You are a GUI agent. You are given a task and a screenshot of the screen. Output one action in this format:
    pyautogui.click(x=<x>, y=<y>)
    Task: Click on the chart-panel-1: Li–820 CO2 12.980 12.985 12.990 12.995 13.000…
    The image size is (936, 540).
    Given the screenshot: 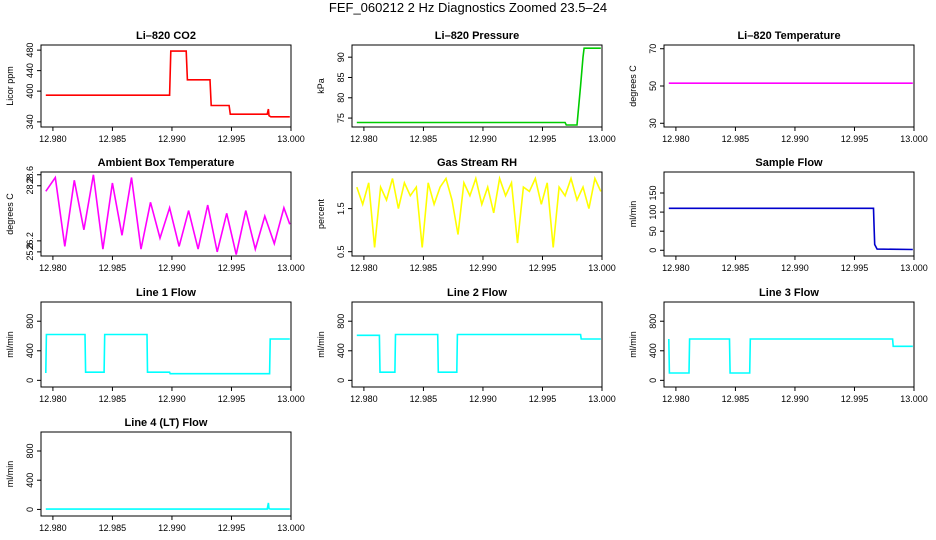 What is the action you would take?
    pyautogui.click(x=155, y=87)
    